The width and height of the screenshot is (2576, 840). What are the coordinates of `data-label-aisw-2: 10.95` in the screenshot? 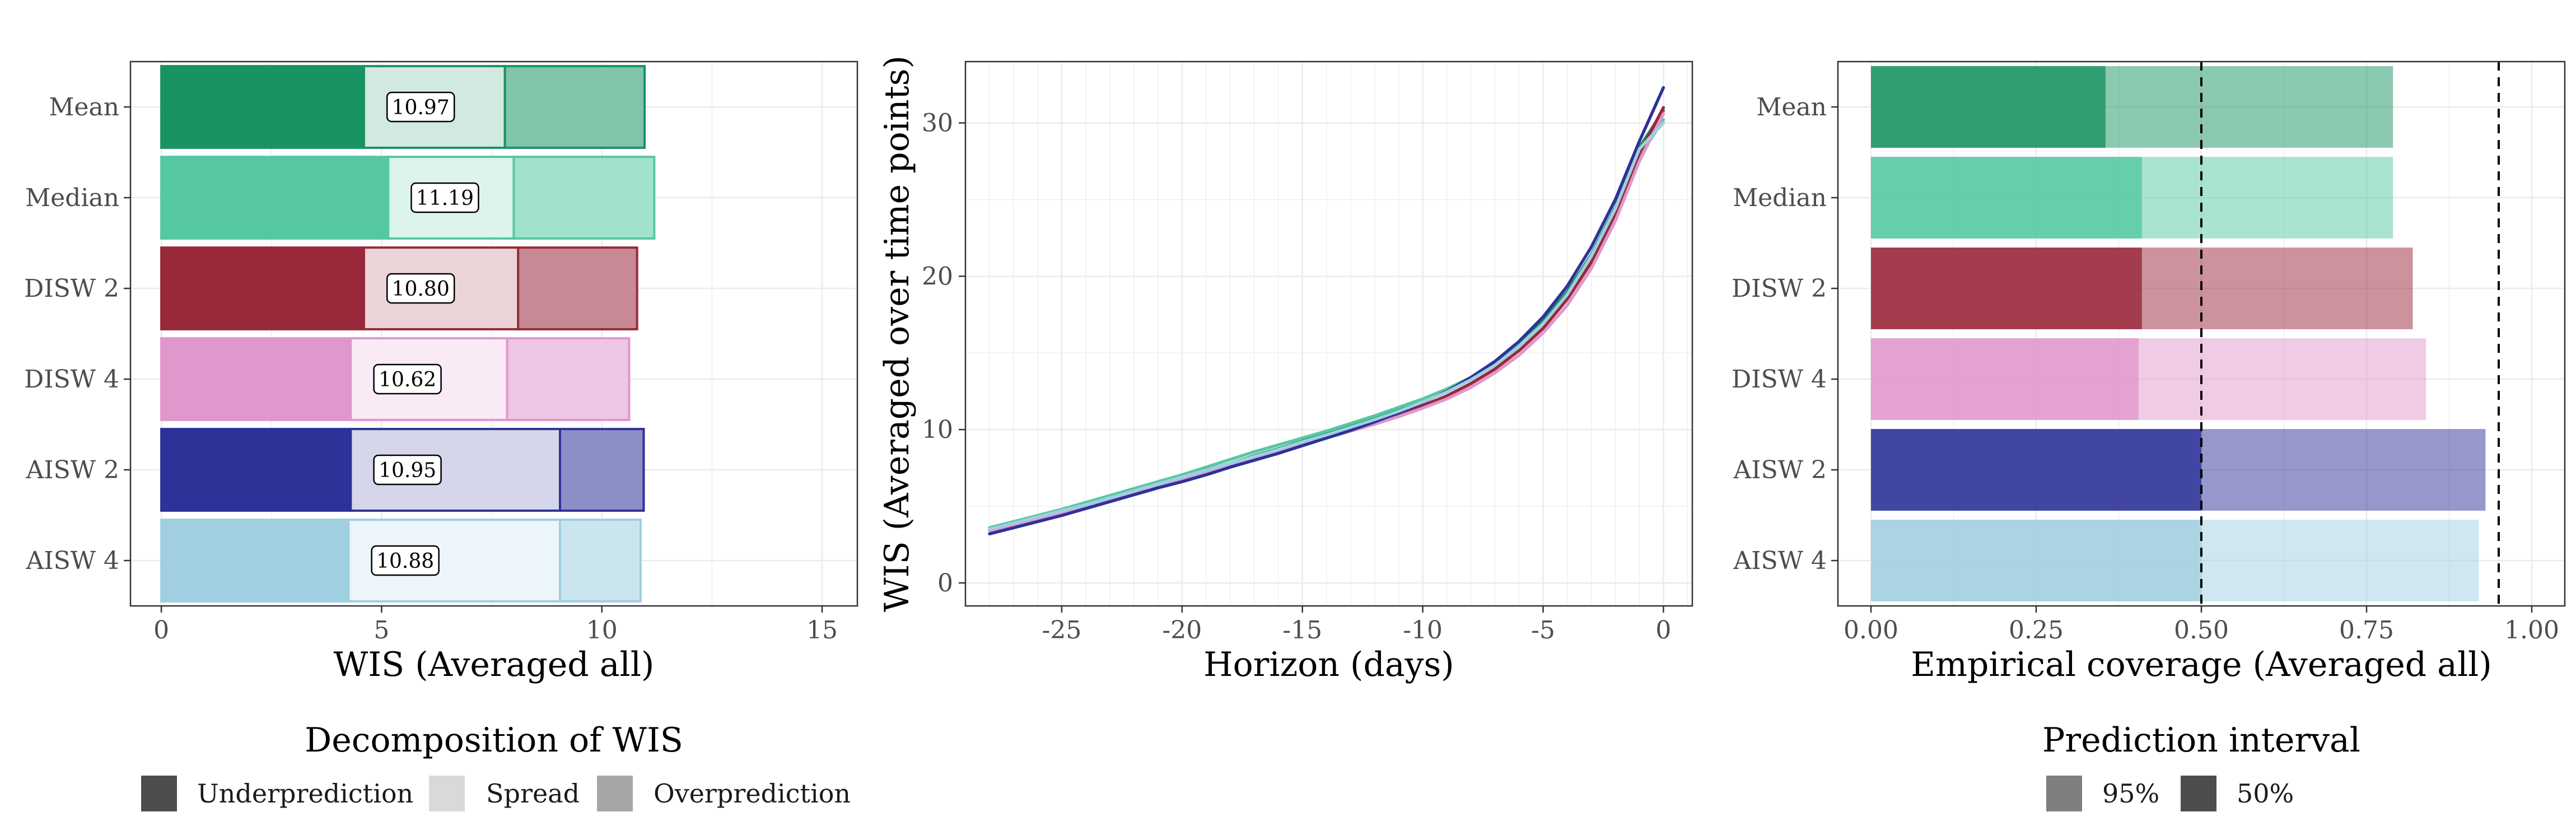 It's located at (408, 470).